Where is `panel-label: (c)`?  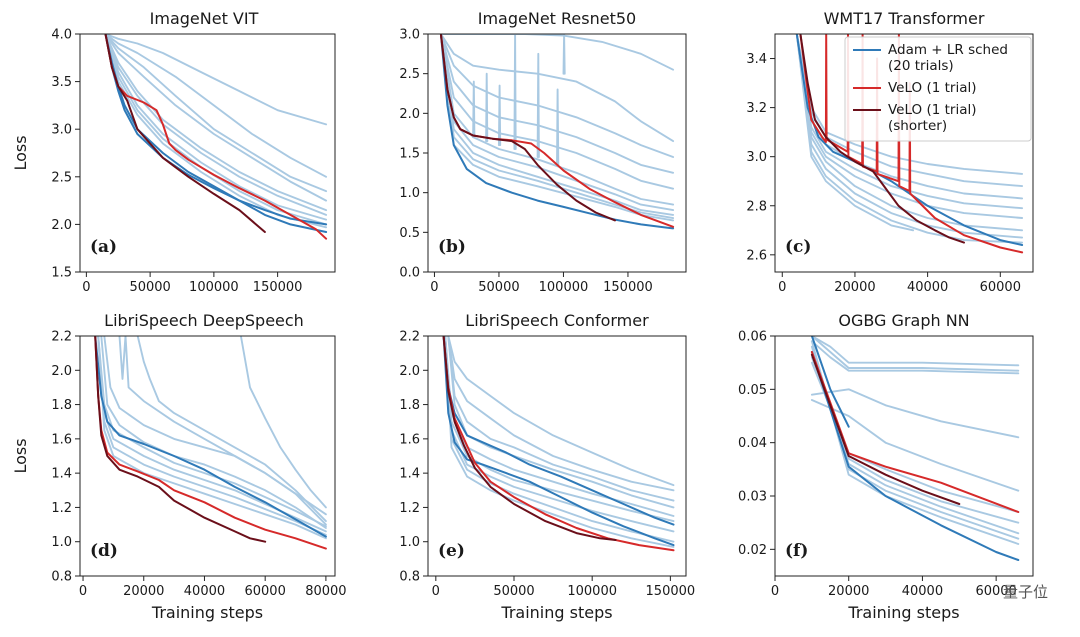 panel-label: (c) is located at coordinates (798, 247).